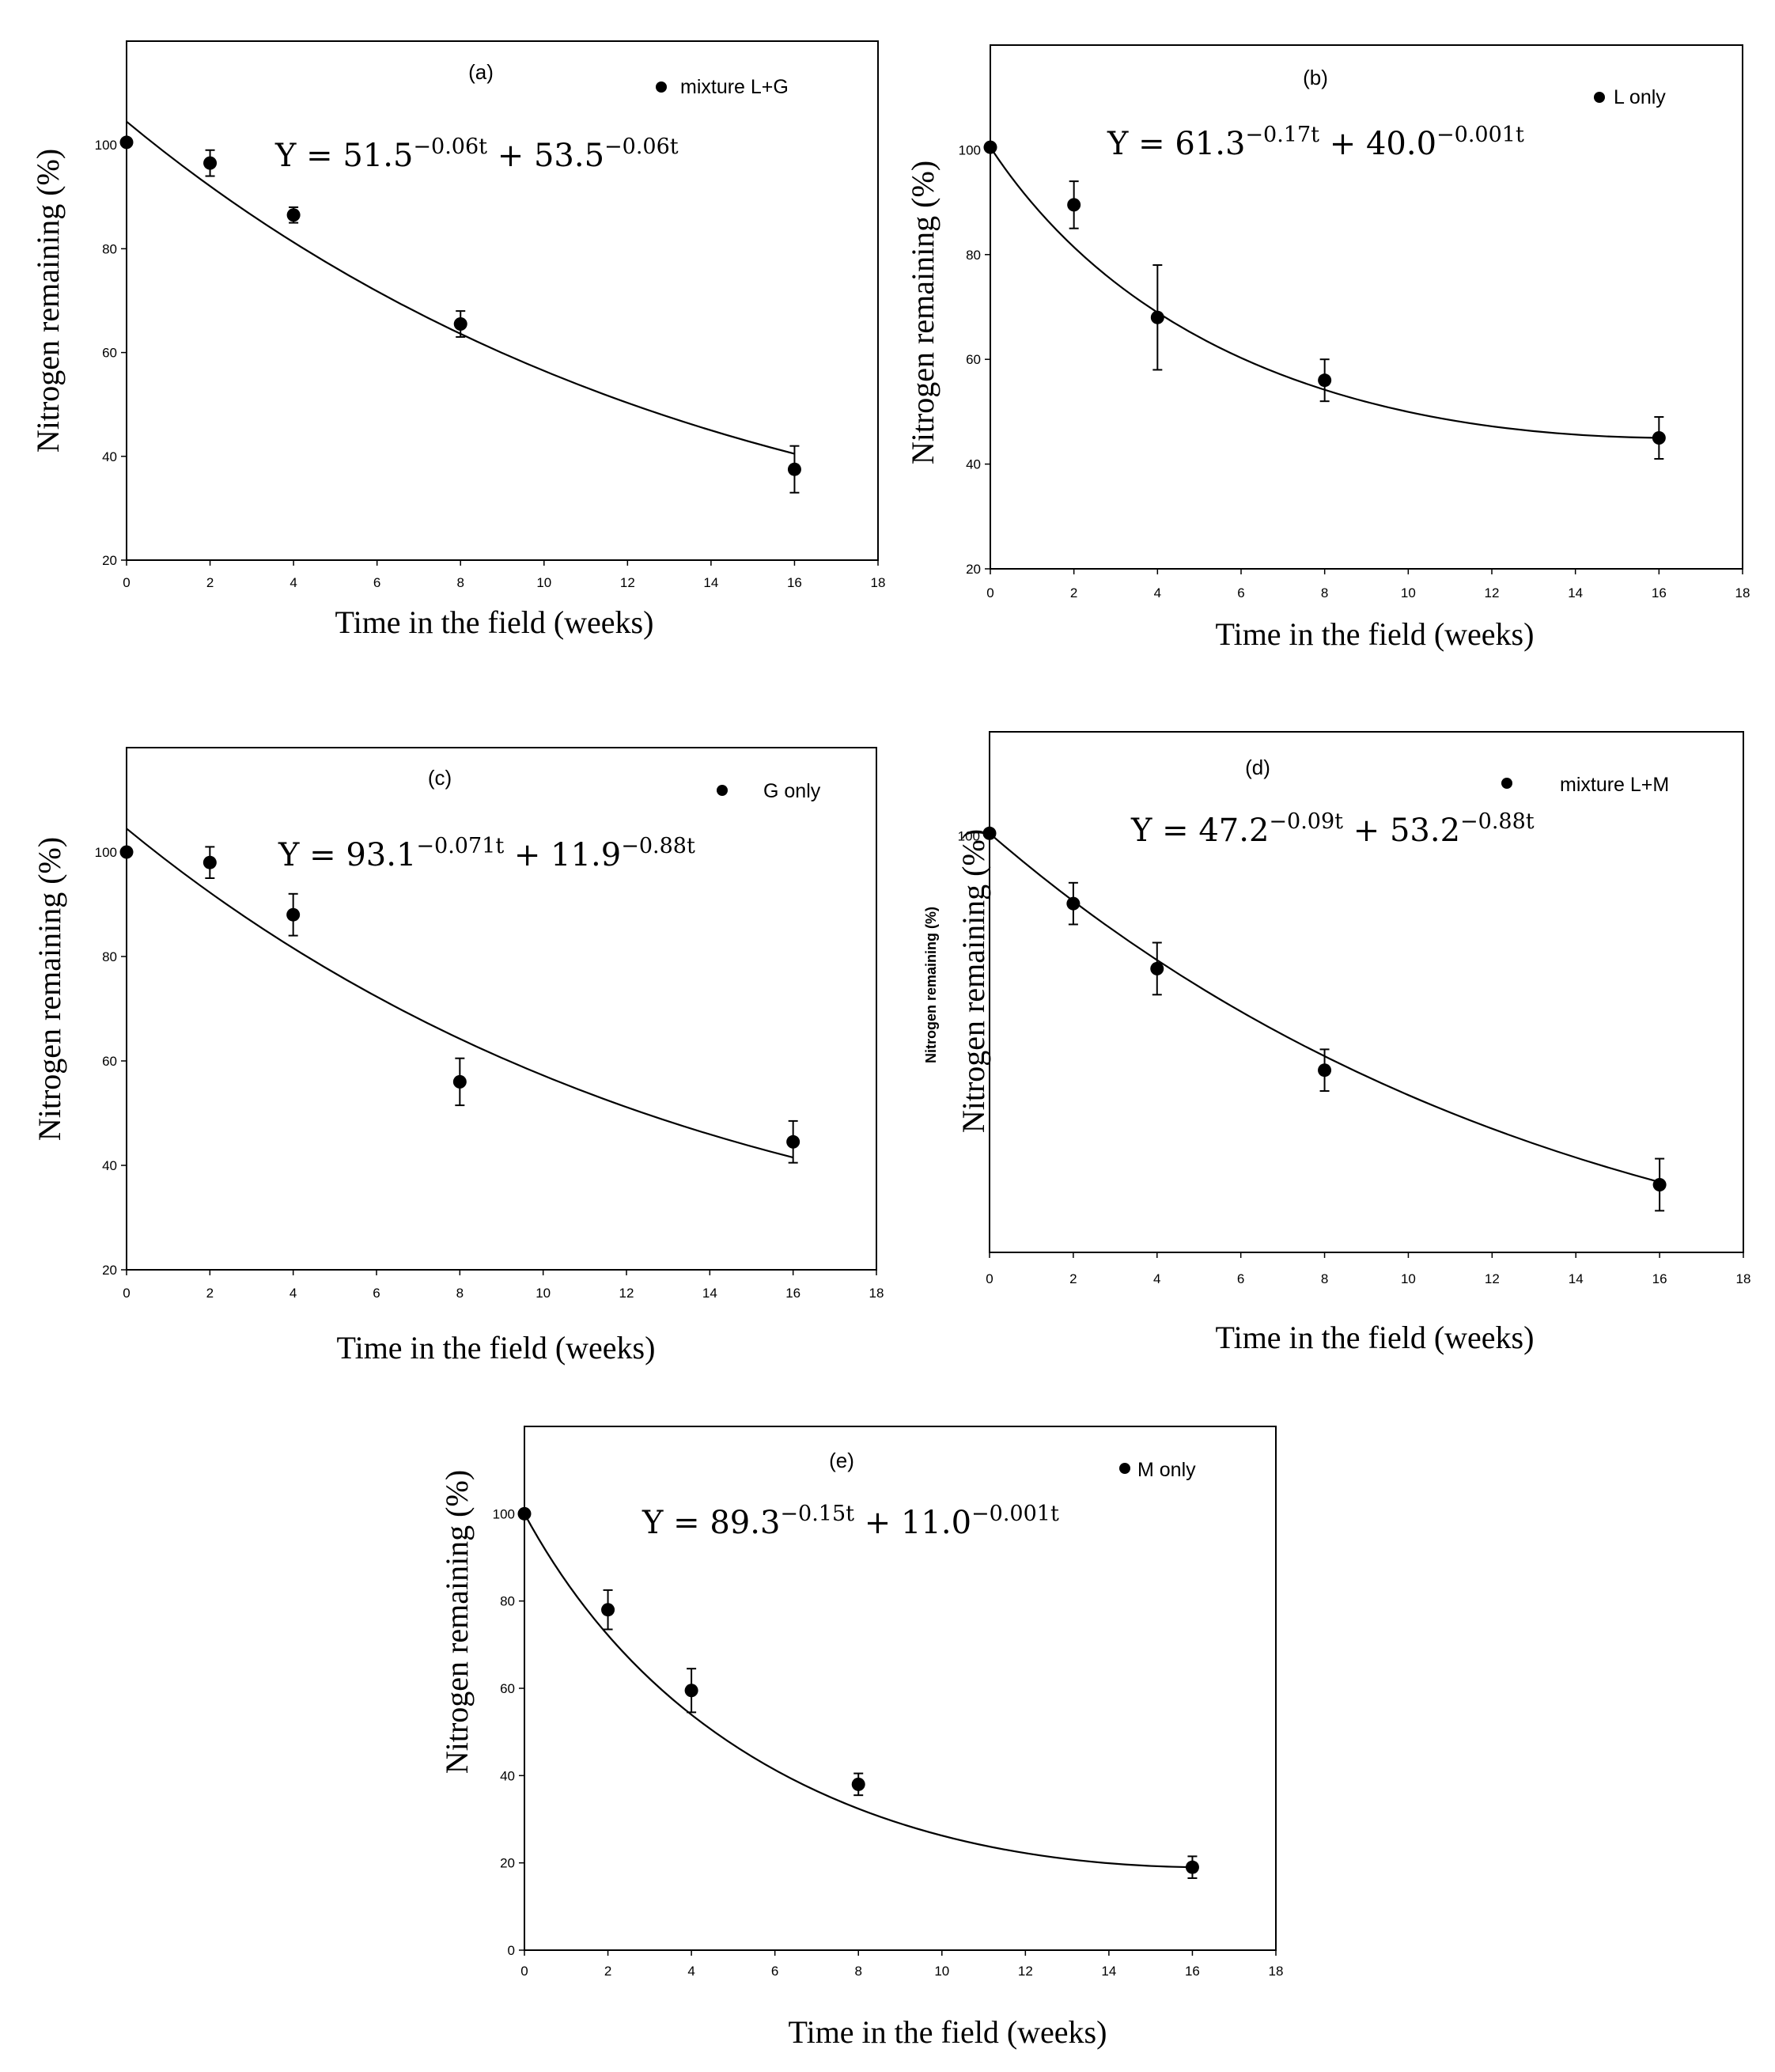  Describe the element at coordinates (1425, 831) in the screenshot. I see `equation-coef-b: 53.2` at that location.